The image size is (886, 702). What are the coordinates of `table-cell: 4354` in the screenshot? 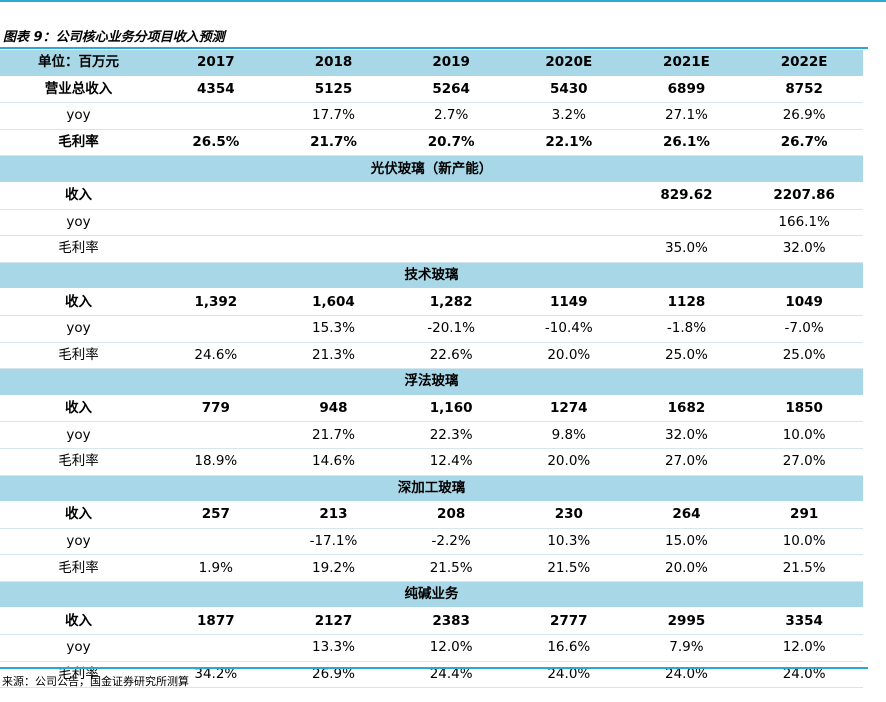 It's located at (216, 90).